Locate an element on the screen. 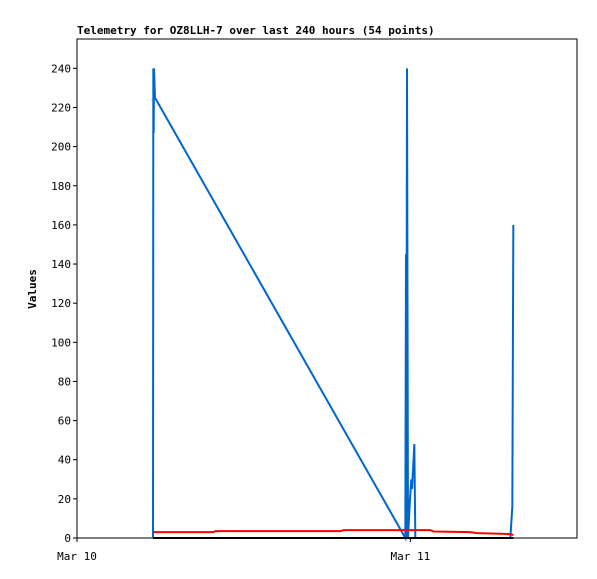 Image resolution: width=597 pixels, height=579 pixels. y-tick-label: 180 is located at coordinates (61, 186).